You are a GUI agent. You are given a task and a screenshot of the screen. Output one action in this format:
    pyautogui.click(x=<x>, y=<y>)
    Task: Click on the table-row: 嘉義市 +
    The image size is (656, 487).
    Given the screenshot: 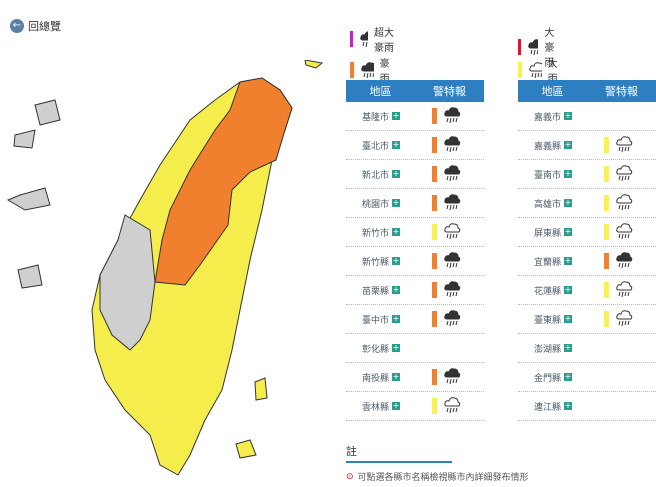 What is the action you would take?
    pyautogui.click(x=587, y=116)
    